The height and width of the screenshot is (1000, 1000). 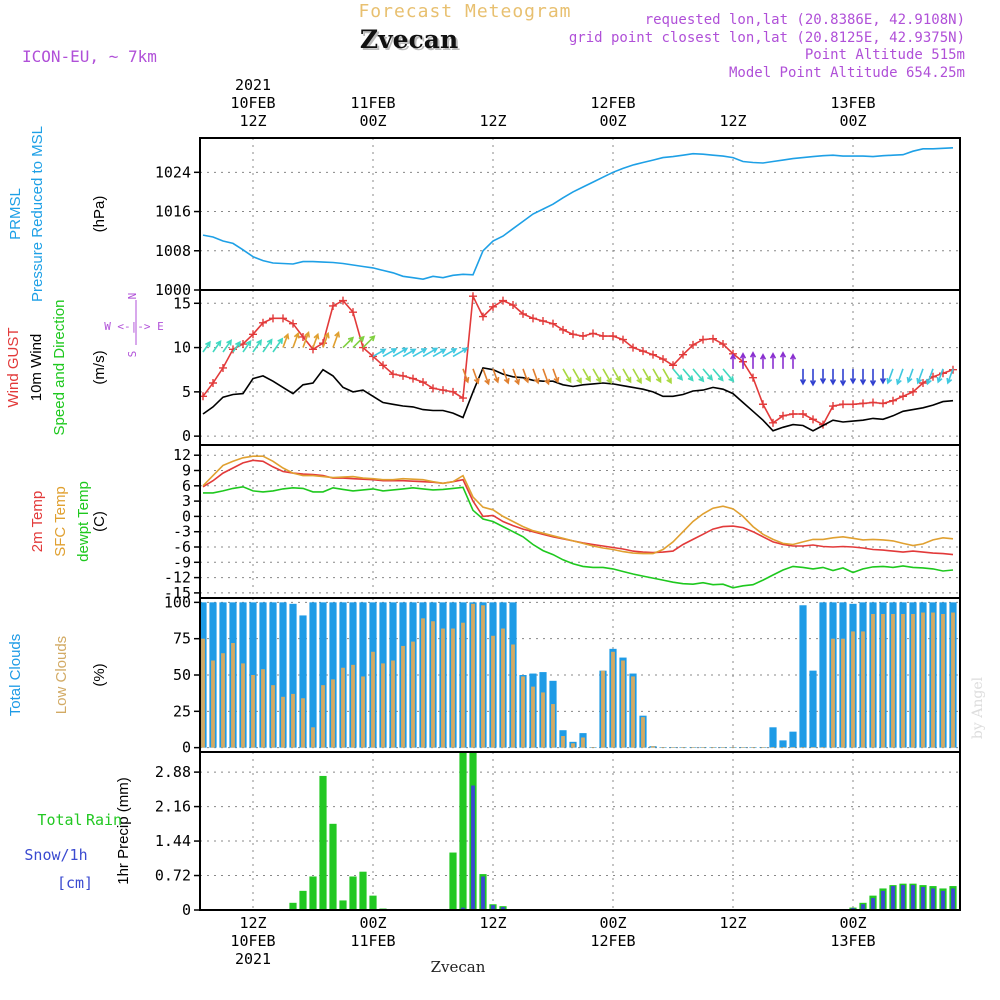 I want to click on bottom-time-label: 00Z, so click(x=852, y=923).